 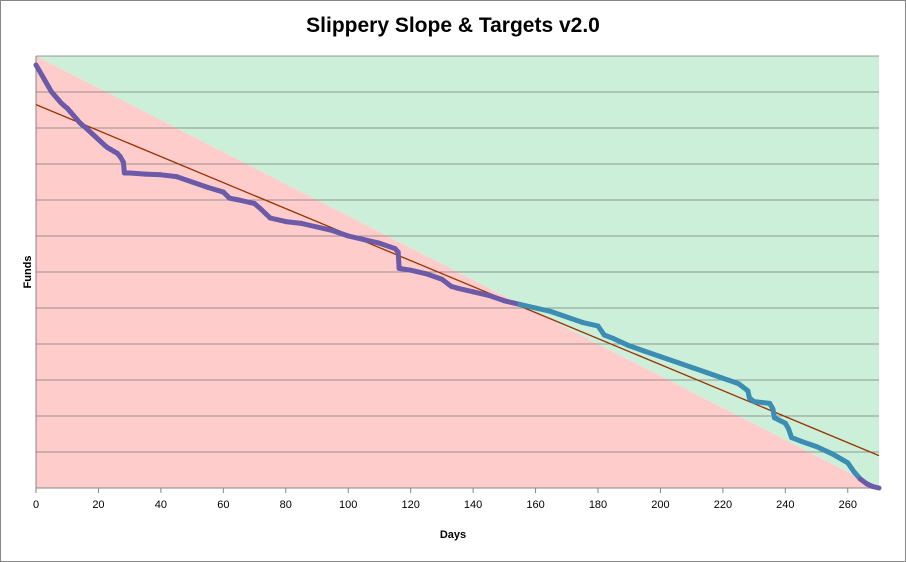 I want to click on x-tick-label: 120, so click(x=410, y=505).